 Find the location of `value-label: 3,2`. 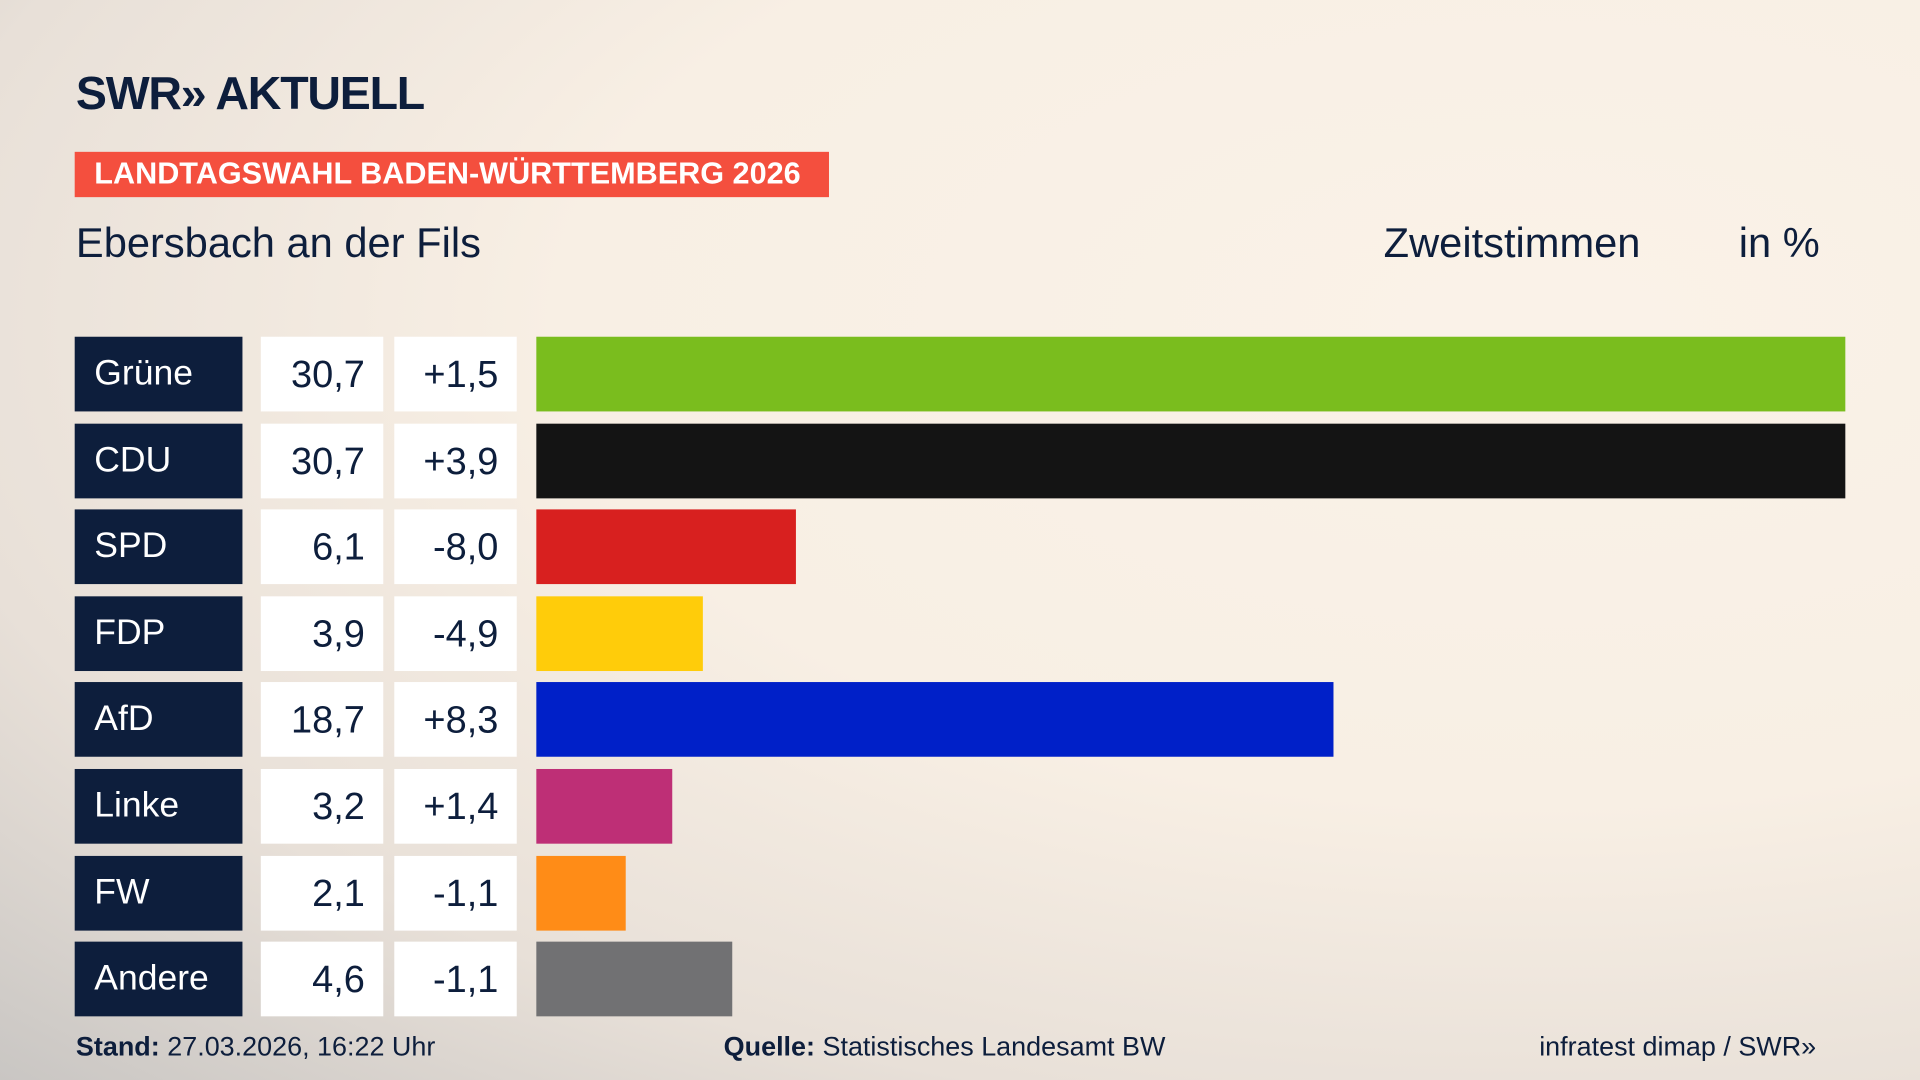

value-label: 3,2 is located at coordinates (322, 806).